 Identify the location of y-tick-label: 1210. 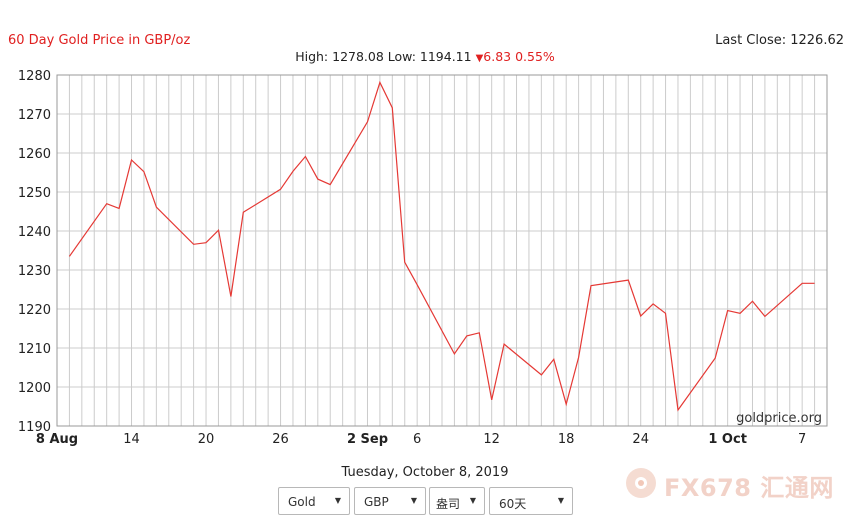
(34, 349).